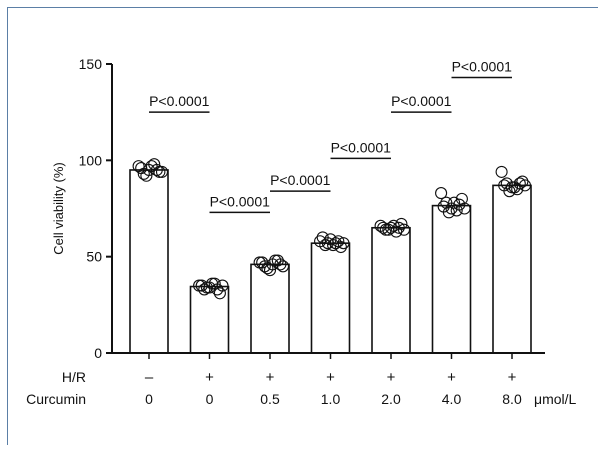  Describe the element at coordinates (331, 399) in the screenshot. I see `curcumin-value: 1.0` at that location.